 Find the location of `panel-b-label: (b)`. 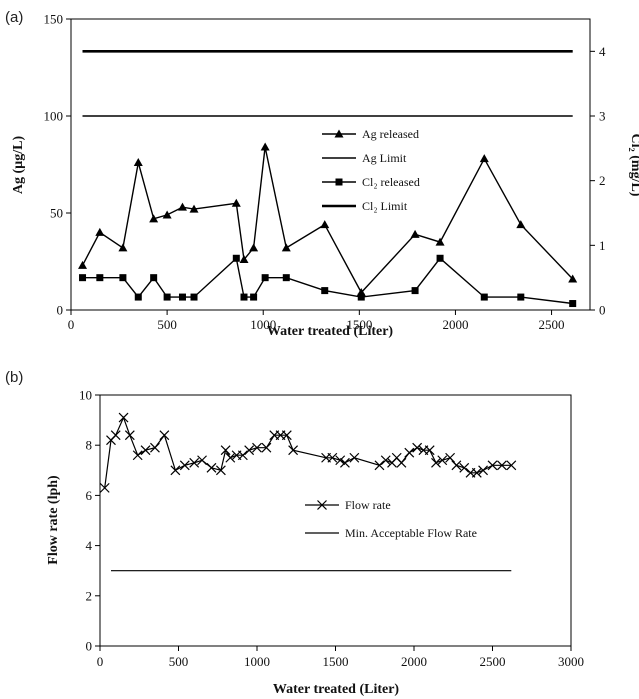

panel-b-label: (b) is located at coordinates (14, 377).